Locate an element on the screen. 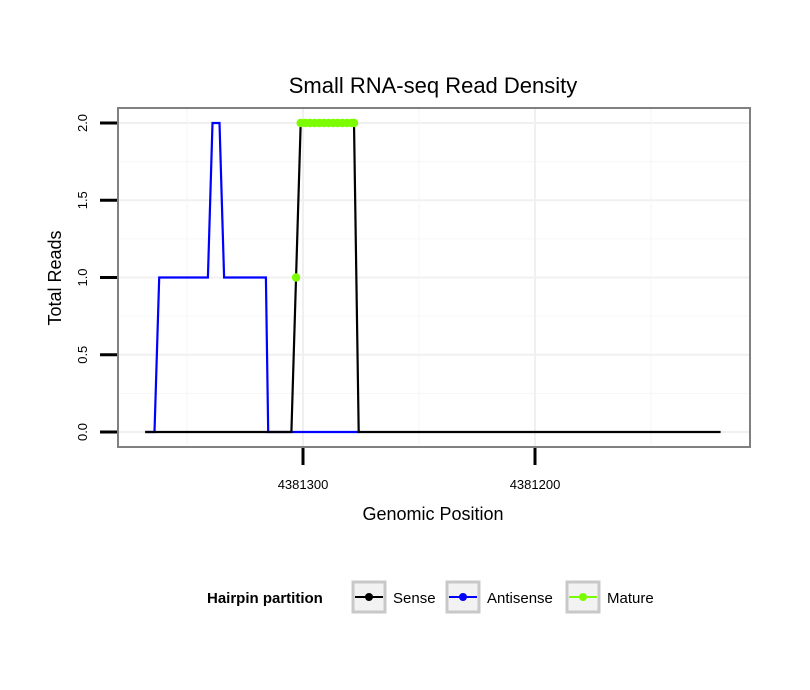 The height and width of the screenshot is (690, 810). y-tick-label-1: 0.5 is located at coordinates (82, 355).